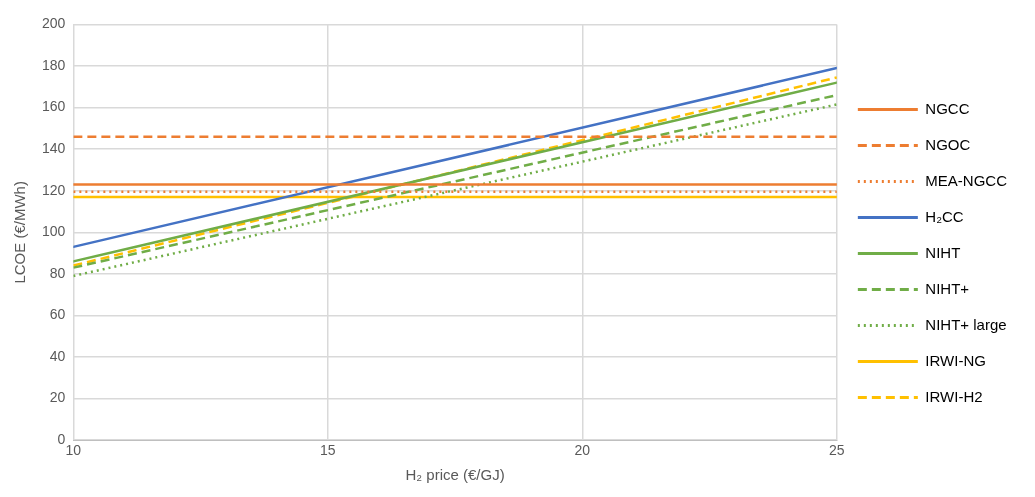  I want to click on x-tick-label: 15, so click(328, 450).